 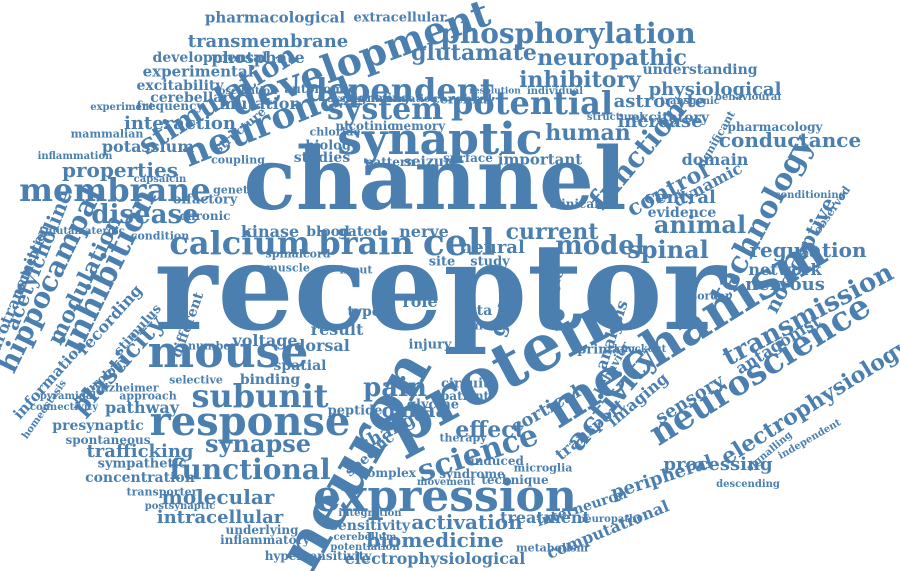 I want to click on word-binding: binding, so click(x=270, y=380).